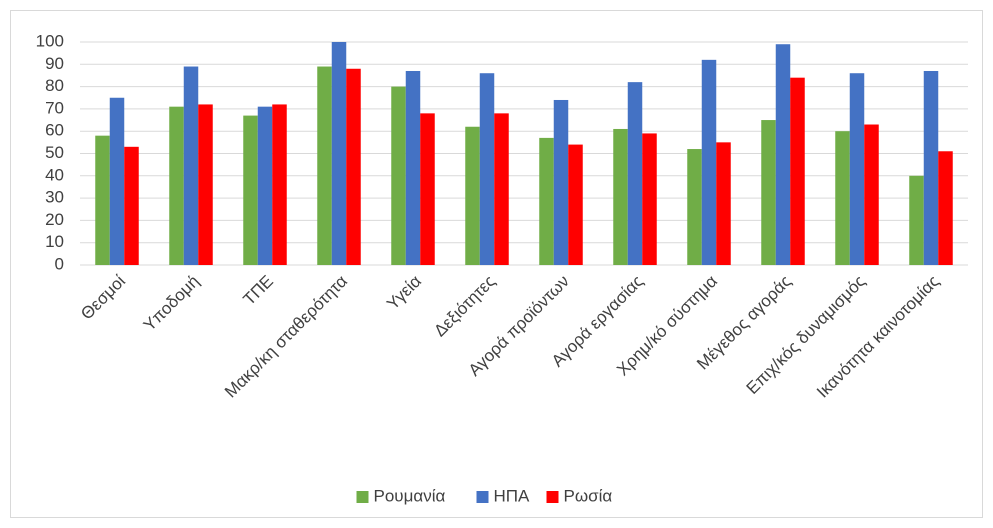 Image resolution: width=993 pixels, height=528 pixels. Describe the element at coordinates (54, 174) in the screenshot. I see `y-tick-label: 40` at that location.